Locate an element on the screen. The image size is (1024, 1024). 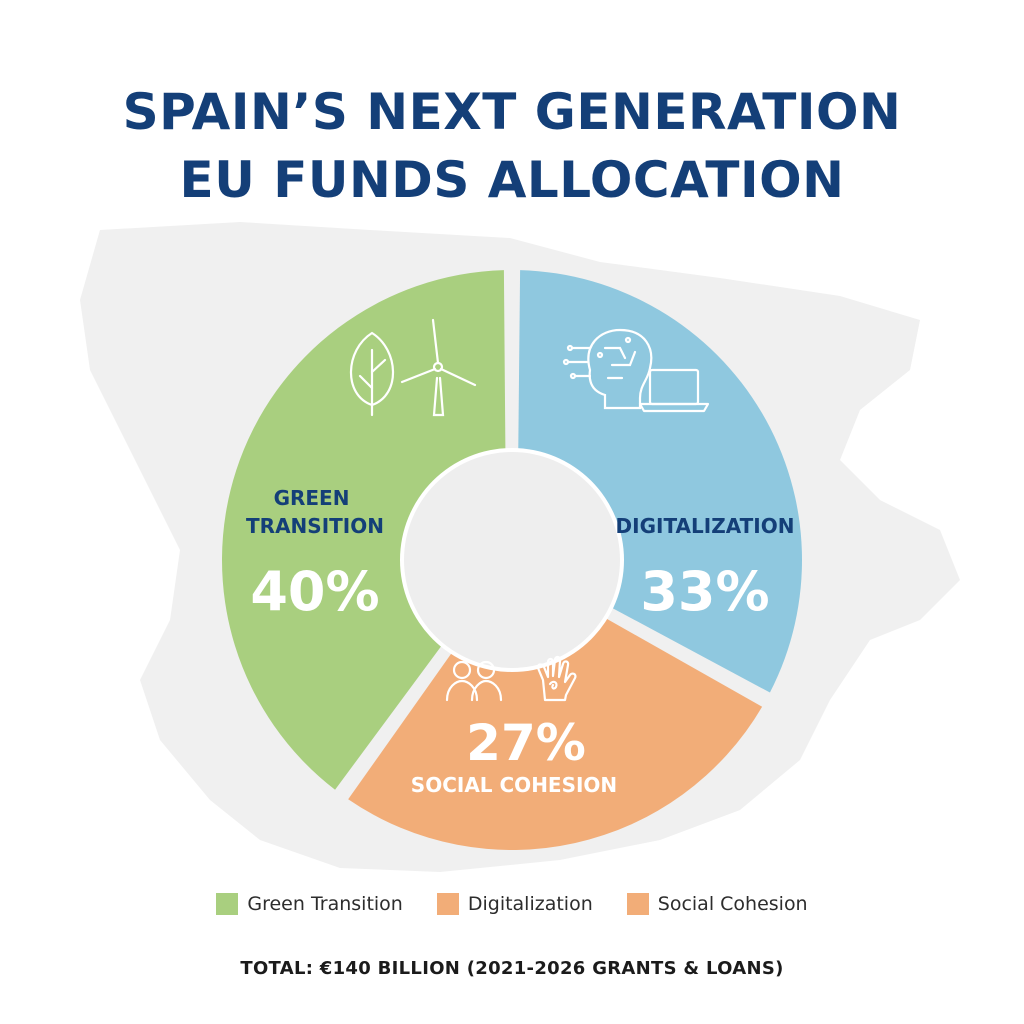
slice-label-digital: DIGITALIZATION is located at coordinates (705, 526).